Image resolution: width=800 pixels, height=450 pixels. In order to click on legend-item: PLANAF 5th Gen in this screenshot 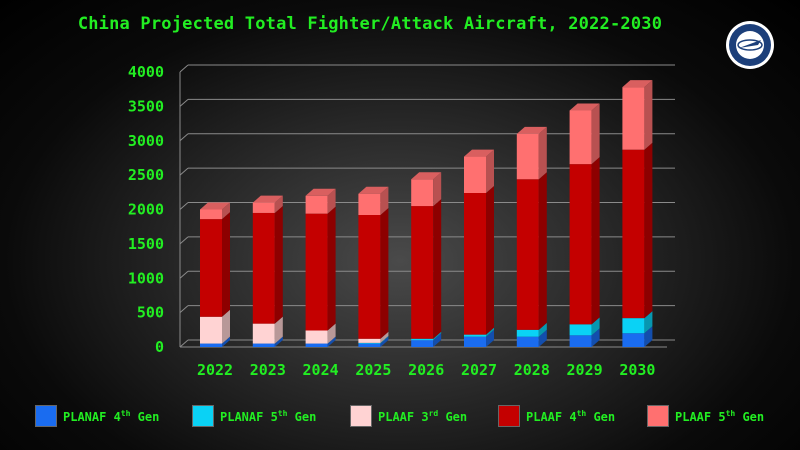, I will do `click(254, 416)`.